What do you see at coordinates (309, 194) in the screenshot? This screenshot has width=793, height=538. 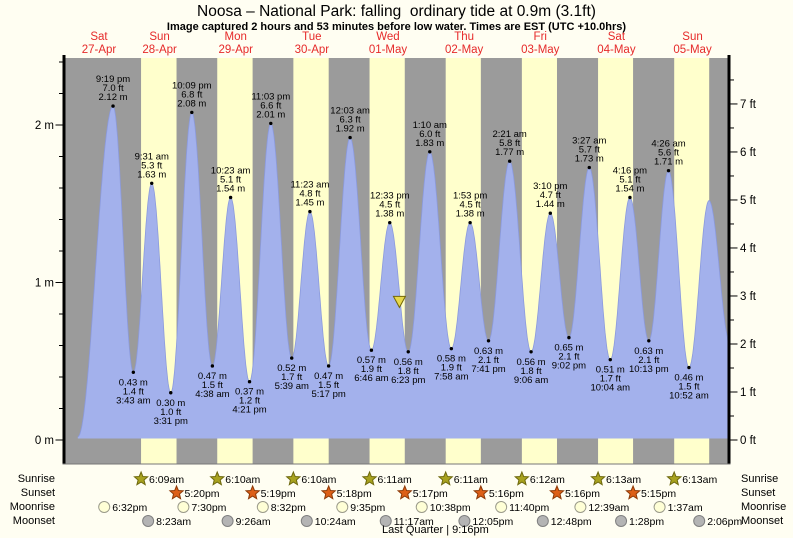 I see `high-tide-annotation: 4.8 ft` at bounding box center [309, 194].